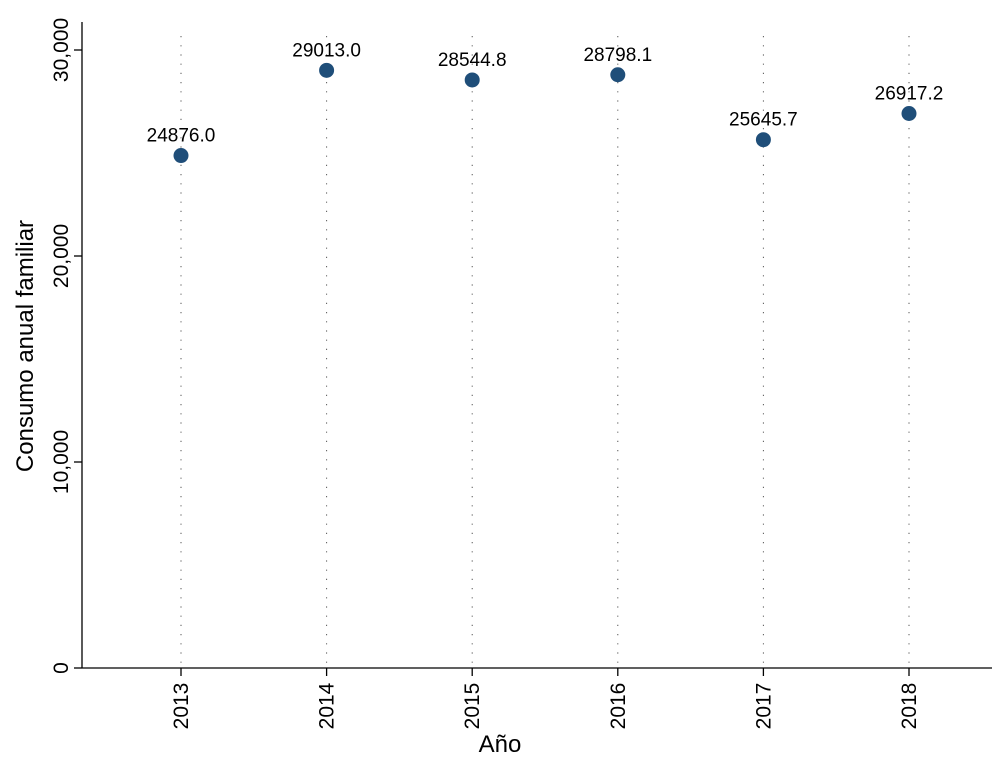 The image size is (995, 758). Describe the element at coordinates (545, 698) in the screenshot. I see `x-ticks: 2013 2014 2015 2016 2017 2018` at that location.